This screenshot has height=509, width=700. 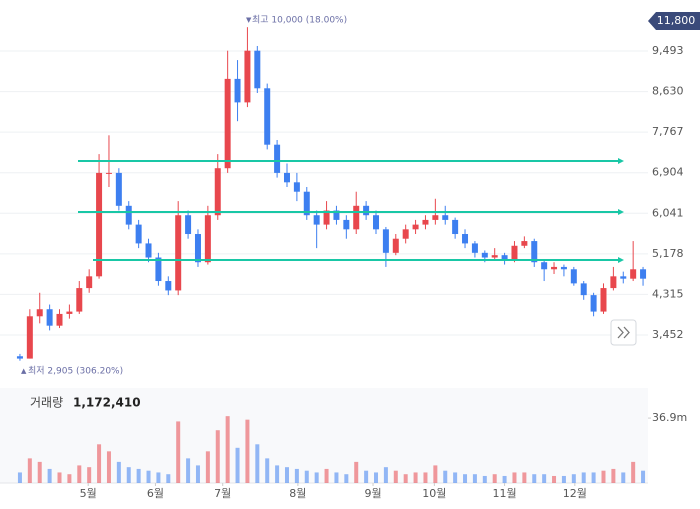 What do you see at coordinates (668, 131) in the screenshot?
I see `y-tick-label: 7,767` at bounding box center [668, 131].